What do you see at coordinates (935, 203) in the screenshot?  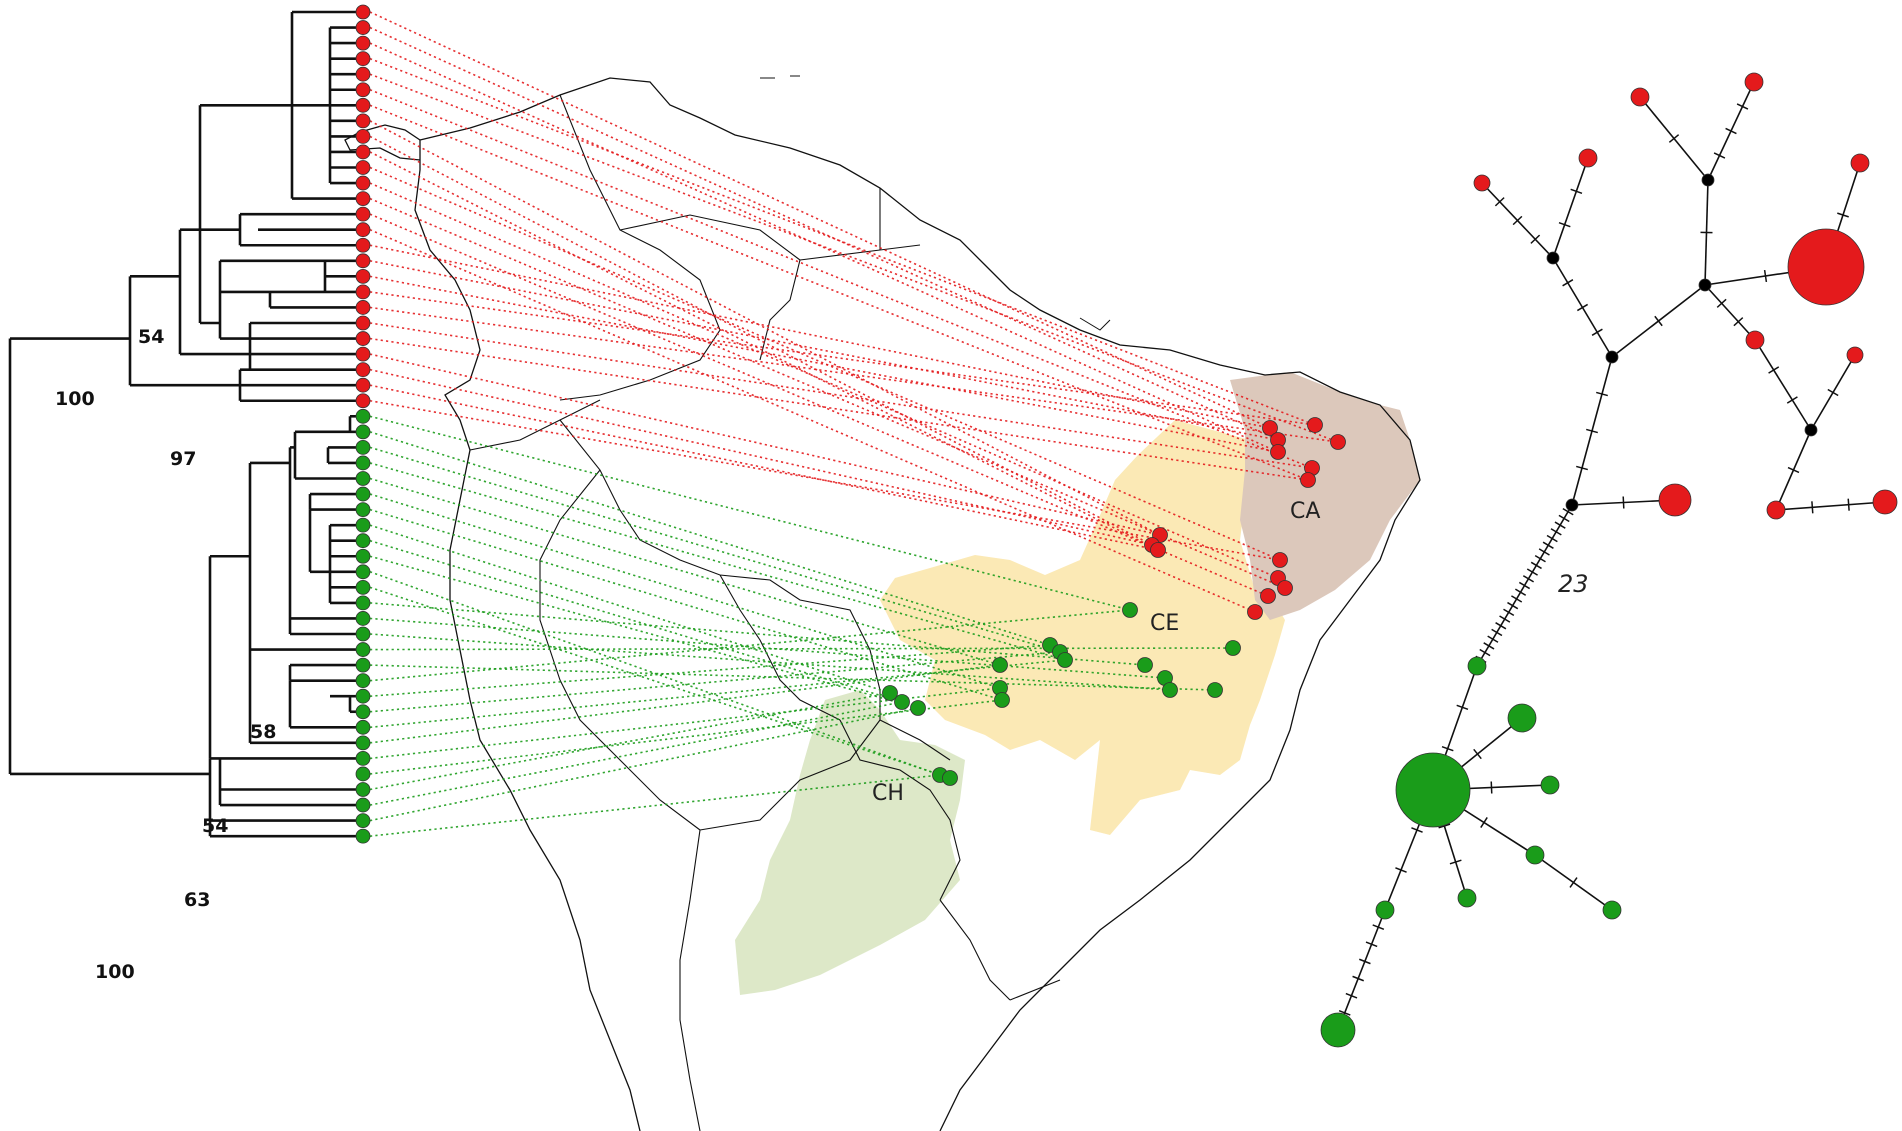 I see `northern-coast-islands` at bounding box center [935, 203].